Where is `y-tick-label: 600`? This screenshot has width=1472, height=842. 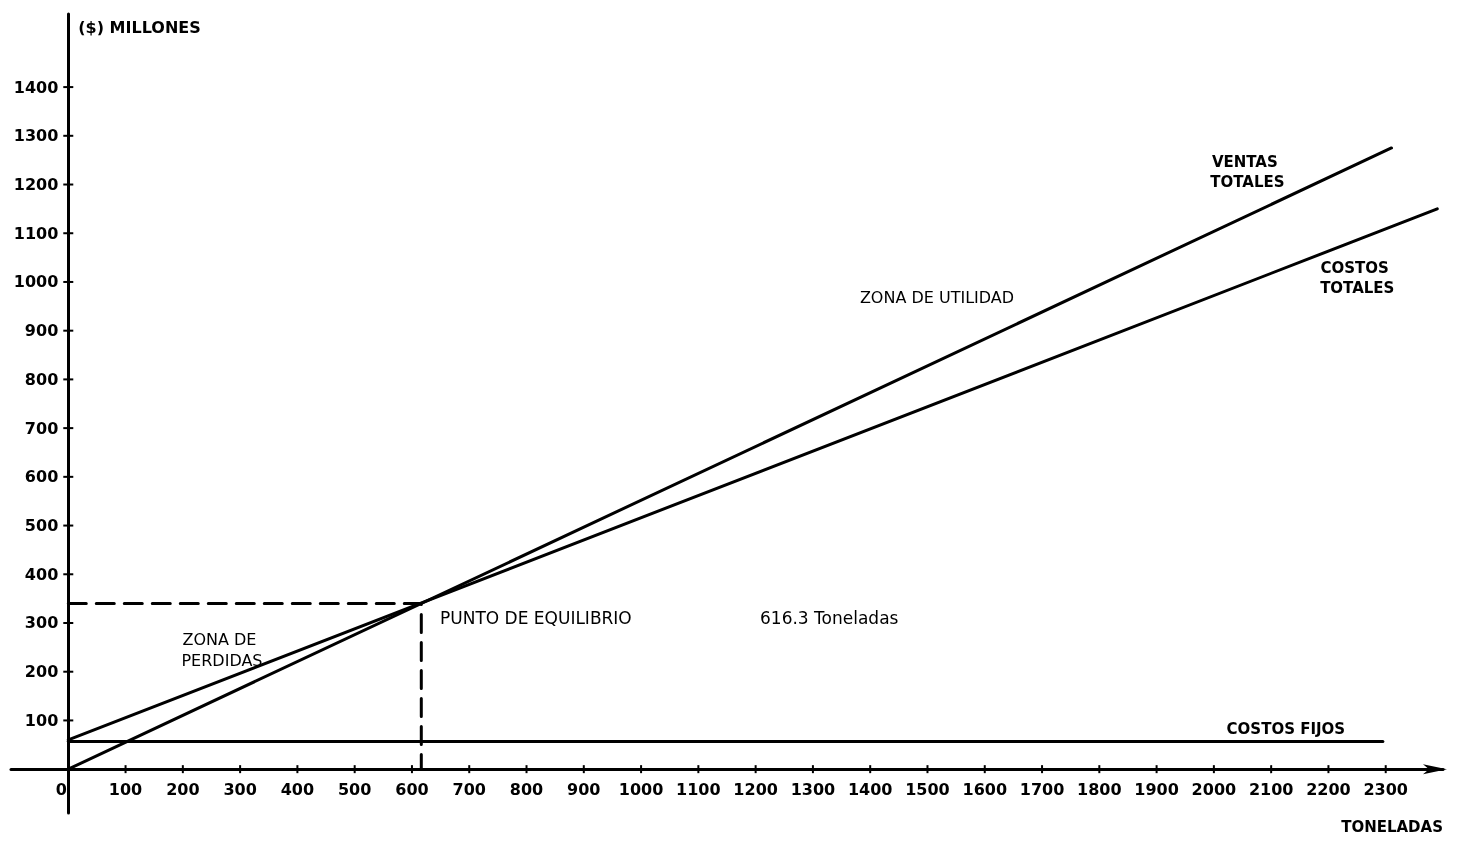 y-tick-label: 600 is located at coordinates (41, 477).